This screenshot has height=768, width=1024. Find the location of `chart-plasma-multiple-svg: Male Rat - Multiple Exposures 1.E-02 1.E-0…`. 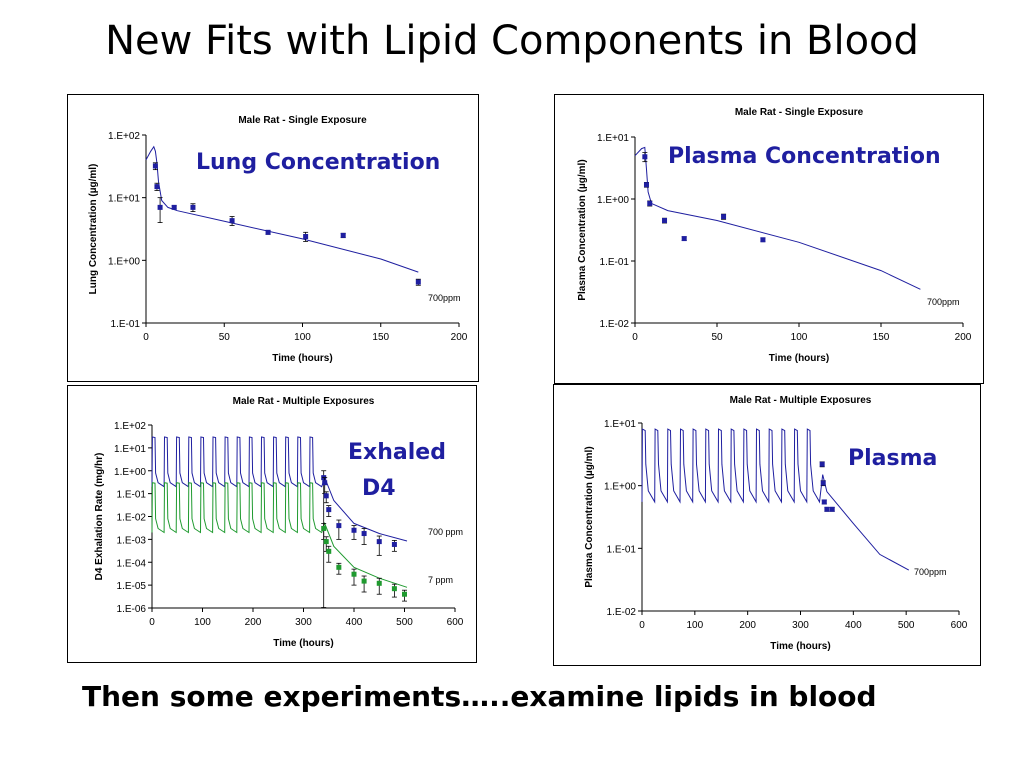

chart-plasma-multiple-svg: Male Rat - Multiple Exposures 1.E-02 1.E-0… is located at coordinates (776, 523).